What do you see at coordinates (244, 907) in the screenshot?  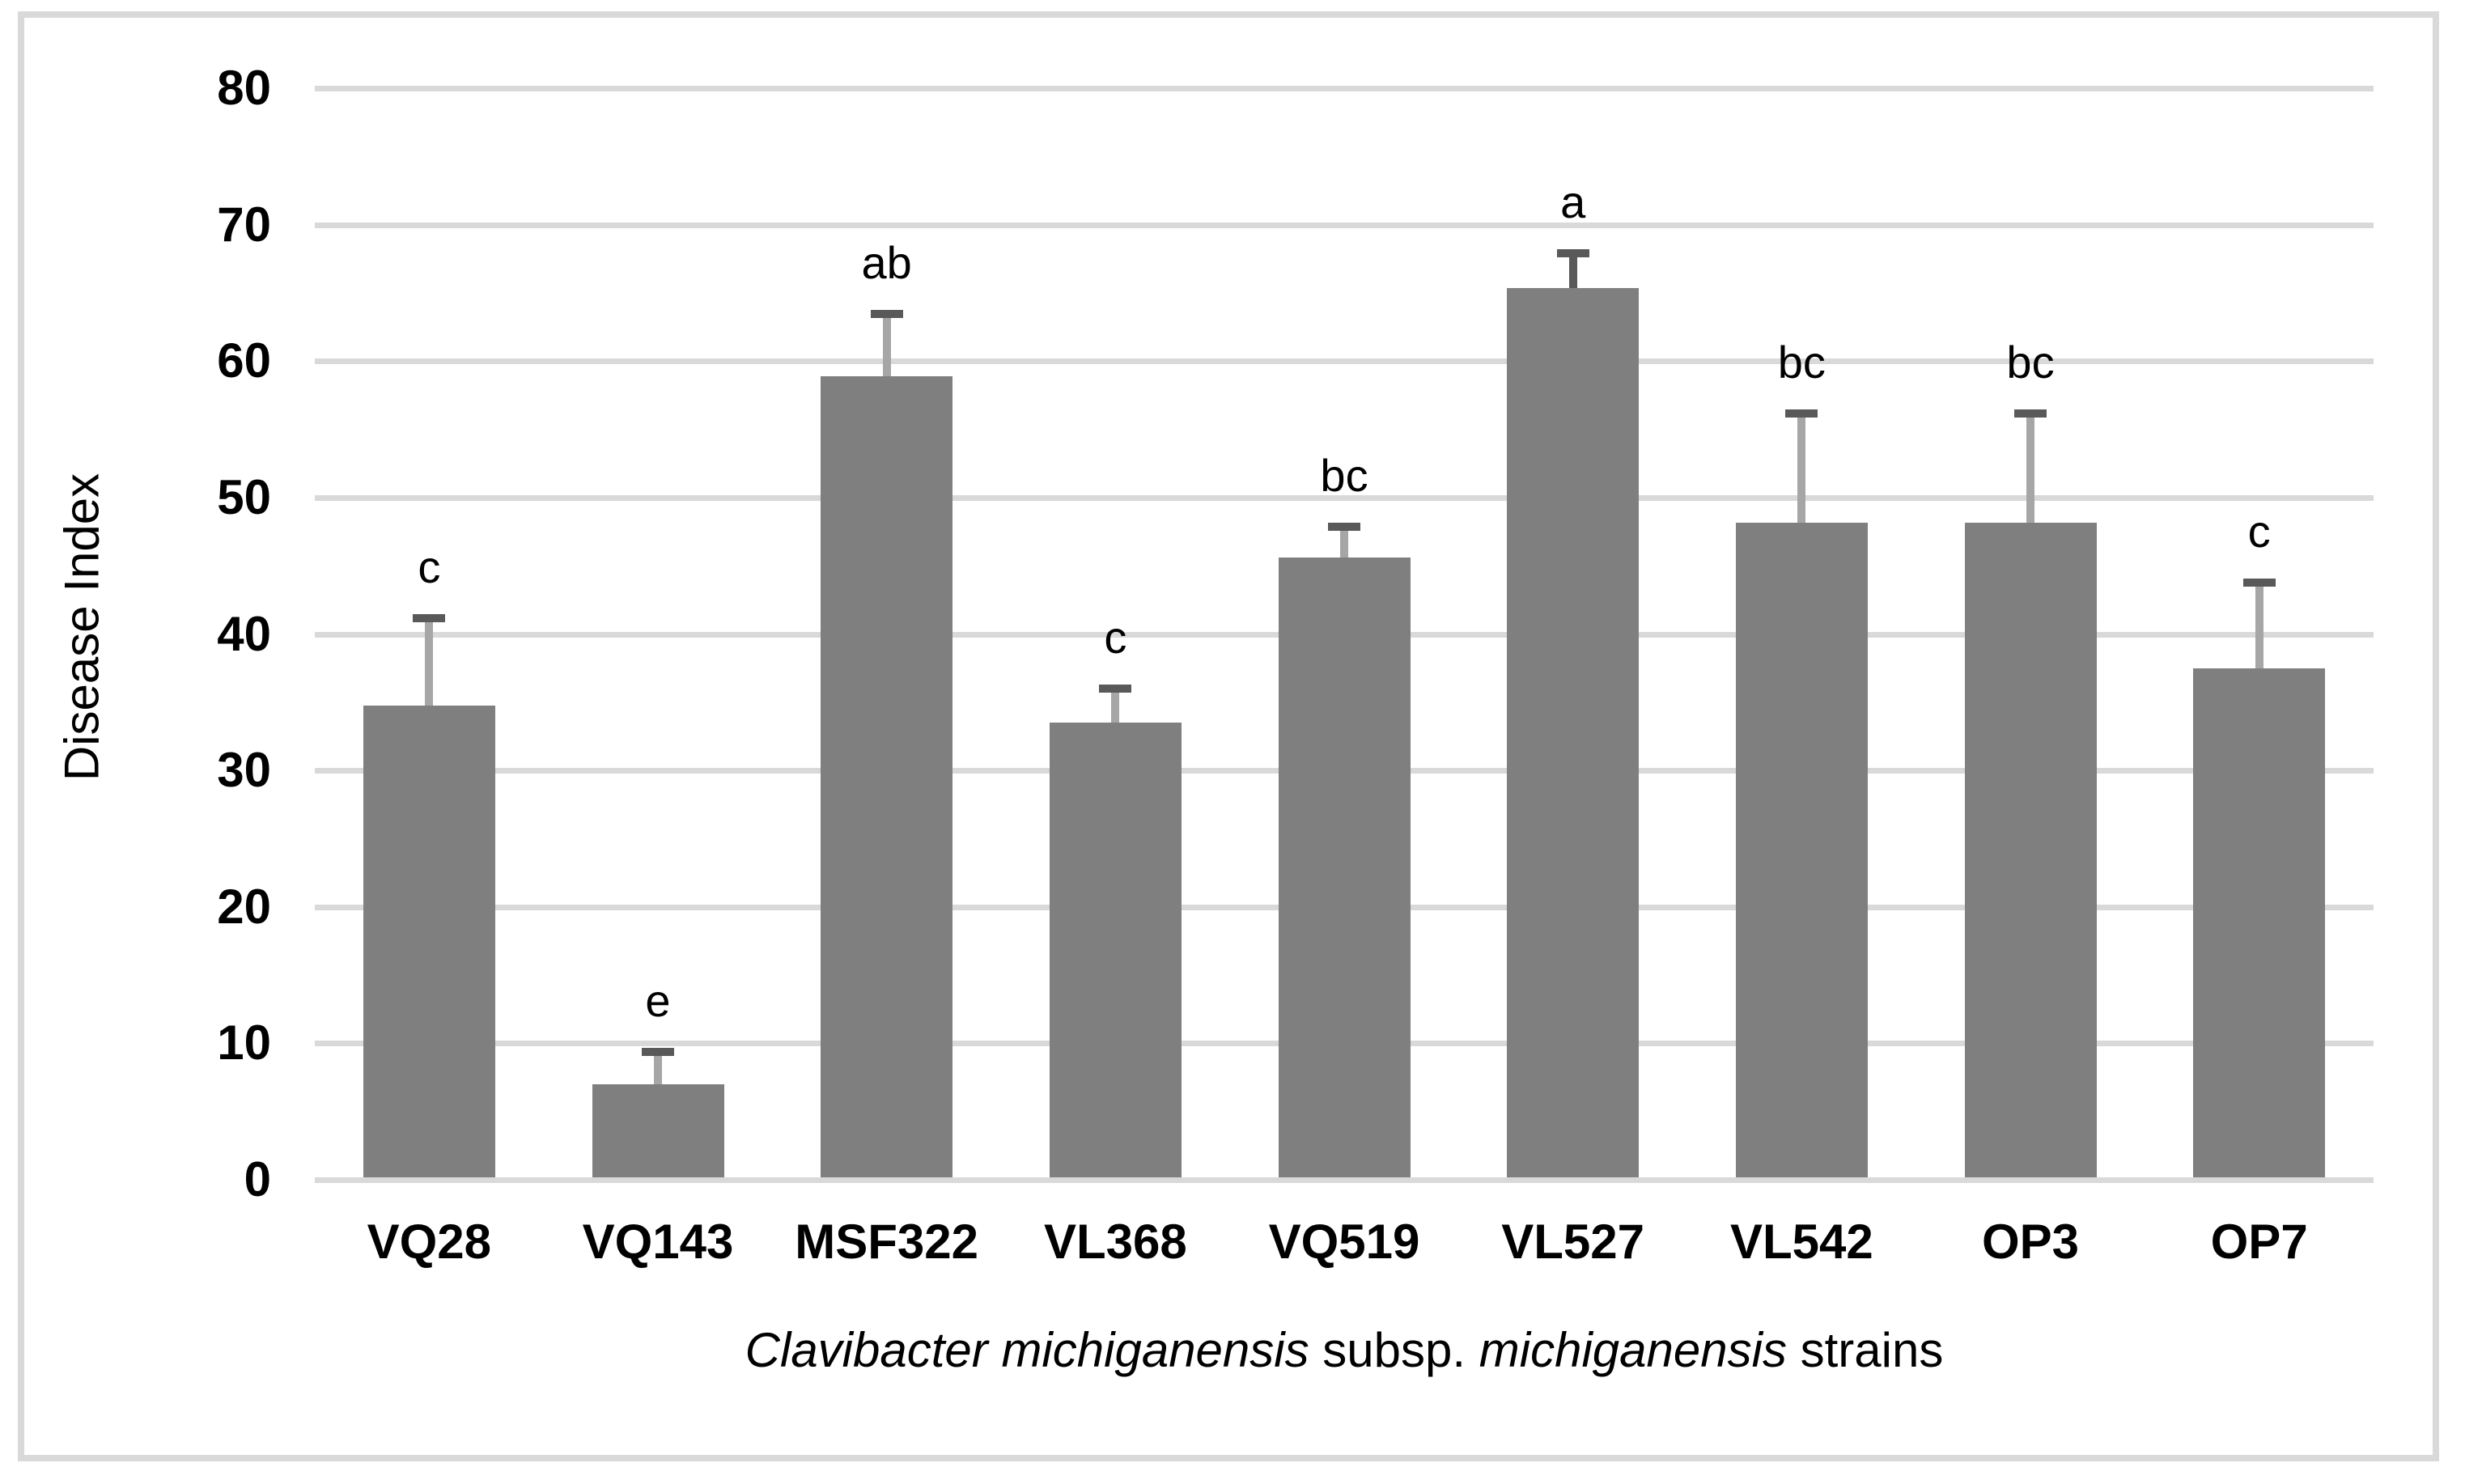 I see `y-tick-label-20: 20` at bounding box center [244, 907].